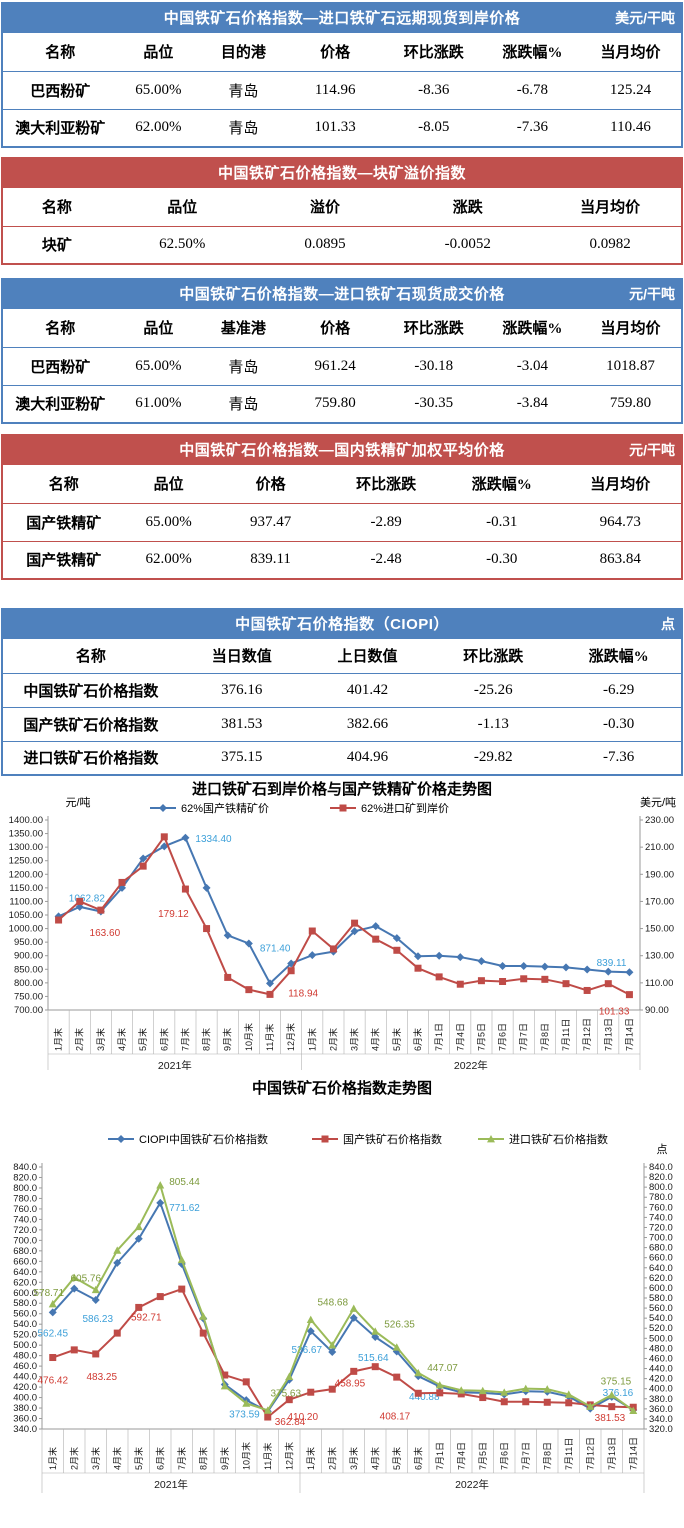 The height and width of the screenshot is (1528, 684). I want to click on row-name-cell: 块矿, so click(56, 244).